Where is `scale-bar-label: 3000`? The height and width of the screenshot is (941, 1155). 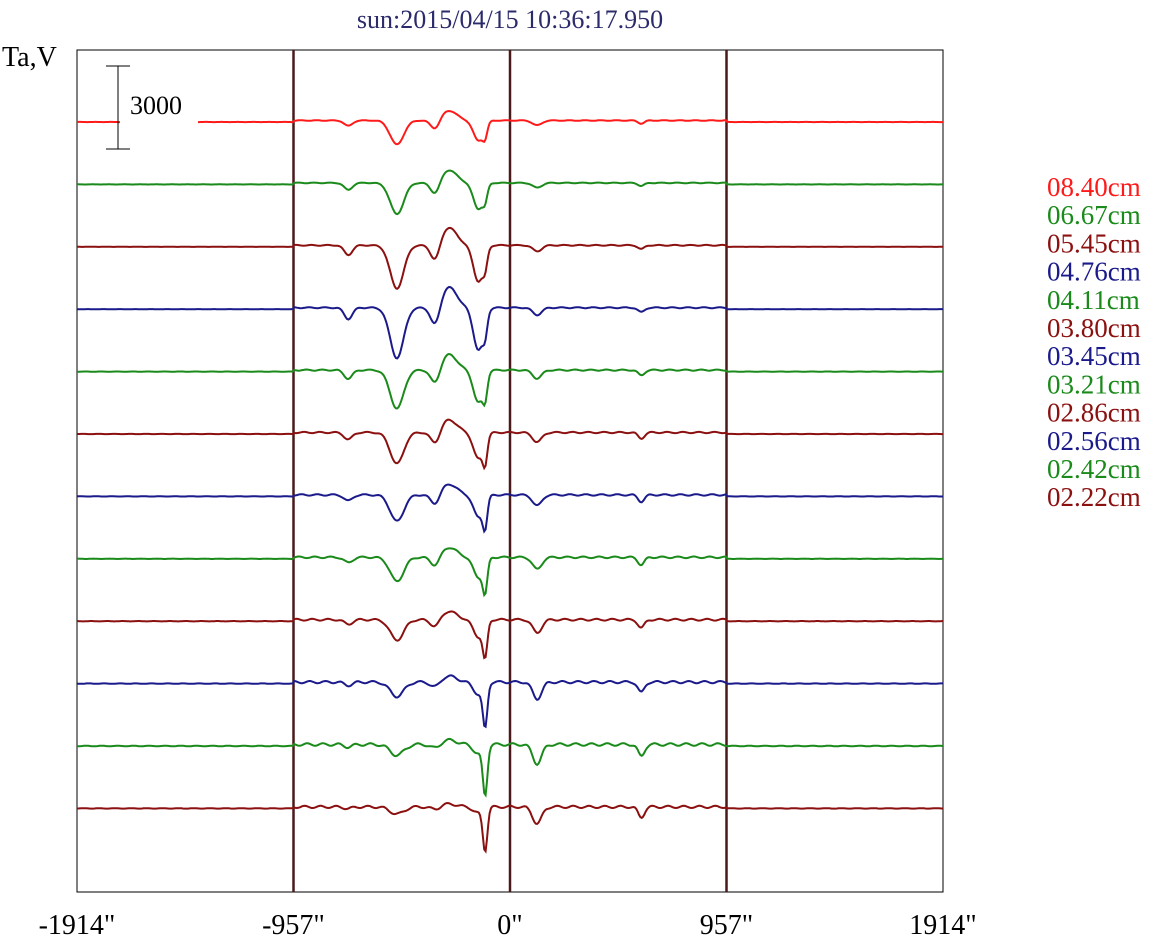
scale-bar-label: 3000 is located at coordinates (156, 105).